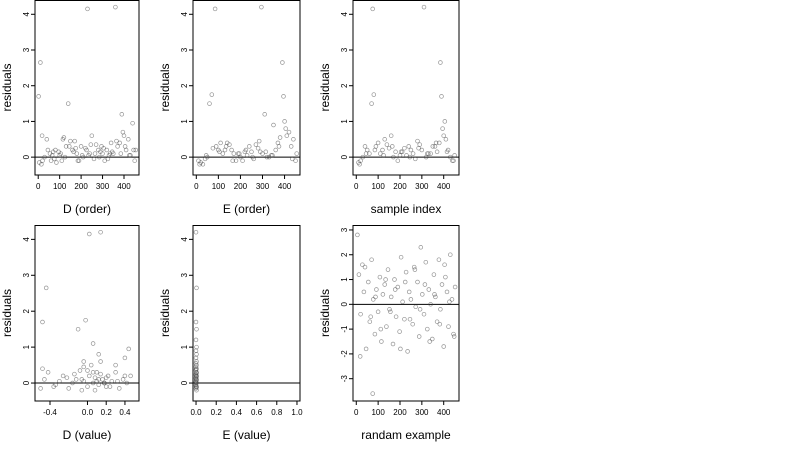  I want to click on y-tick-label: -2, so click(344, 354).